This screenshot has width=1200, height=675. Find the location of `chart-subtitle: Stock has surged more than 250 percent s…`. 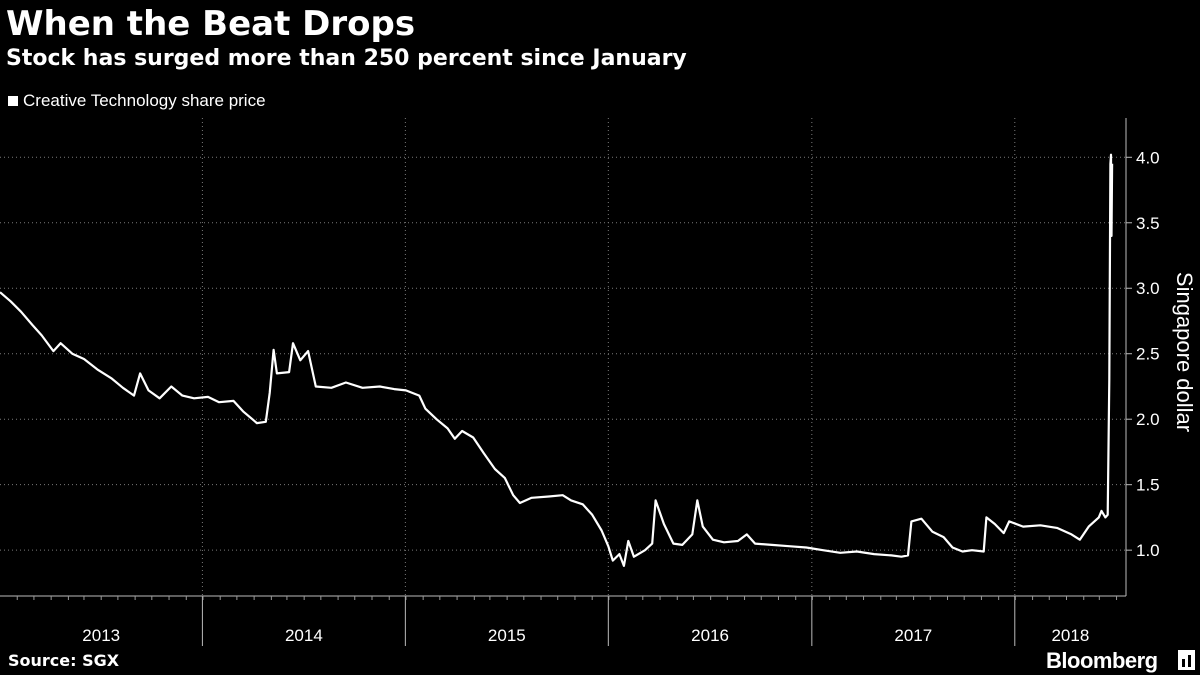

chart-subtitle: Stock has surged more than 250 percent s… is located at coordinates (346, 58).